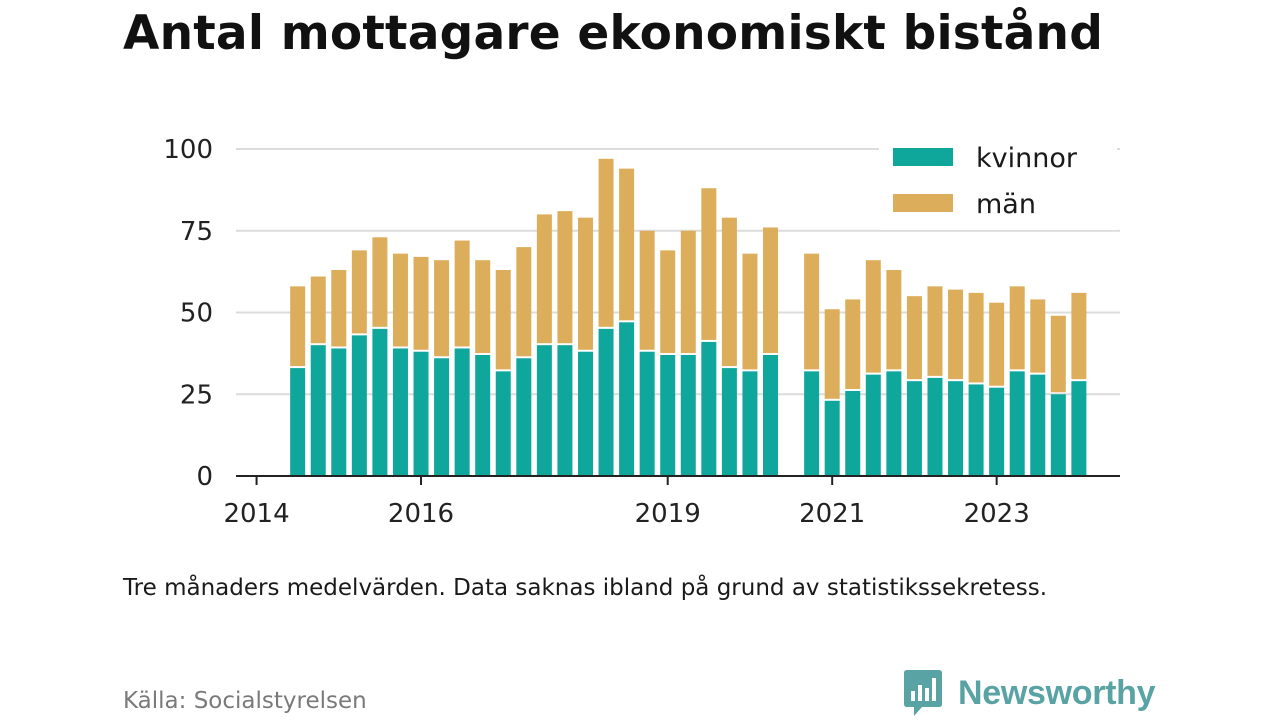  What do you see at coordinates (832, 514) in the screenshot?
I see `x-tick-label: 2021` at bounding box center [832, 514].